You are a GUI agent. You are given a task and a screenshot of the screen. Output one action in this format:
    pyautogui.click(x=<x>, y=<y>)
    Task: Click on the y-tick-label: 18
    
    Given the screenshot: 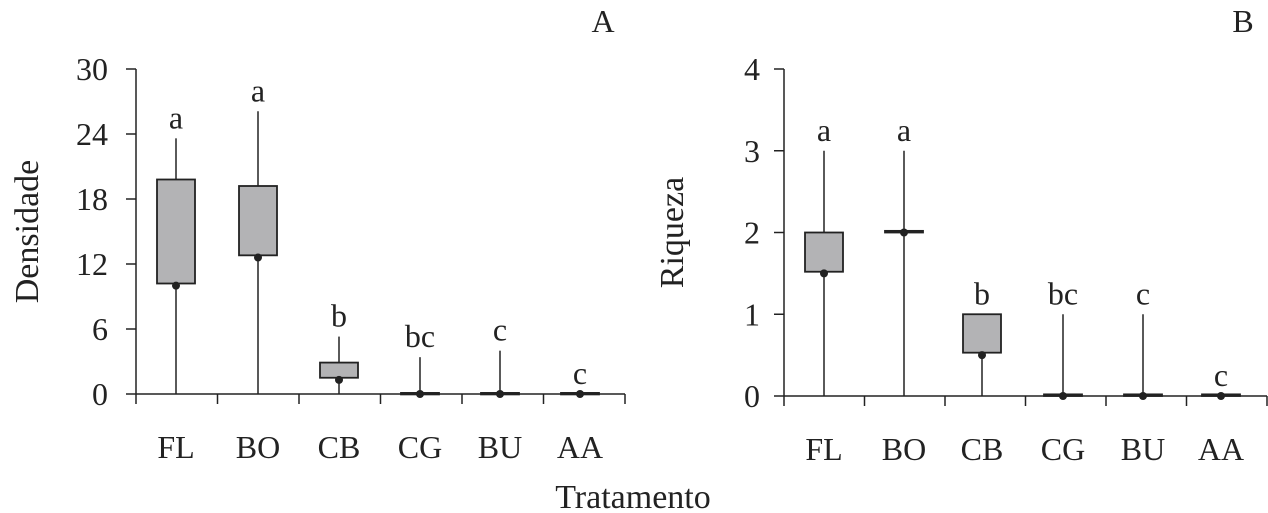 What is the action you would take?
    pyautogui.click(x=92, y=199)
    